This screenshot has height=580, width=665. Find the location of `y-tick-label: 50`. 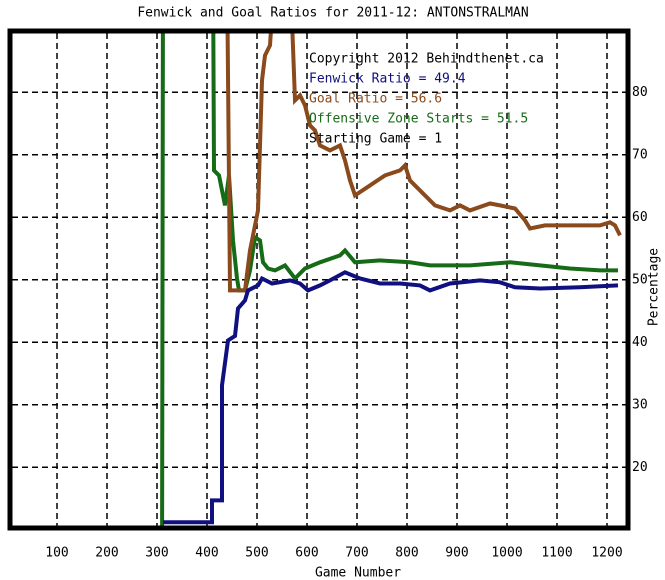

y-tick-label: 50 is located at coordinates (640, 279).